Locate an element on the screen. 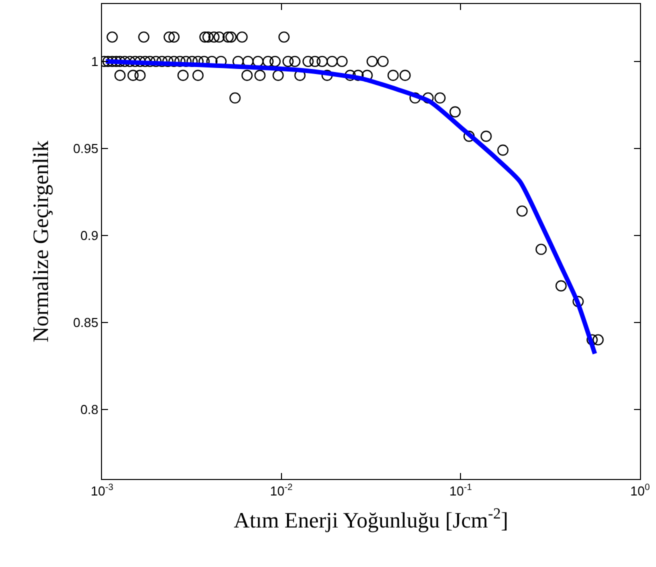 Image resolution: width=656 pixels, height=567 pixels. x-tick-label: 10$^{-3}$ is located at coordinates (102, 490).